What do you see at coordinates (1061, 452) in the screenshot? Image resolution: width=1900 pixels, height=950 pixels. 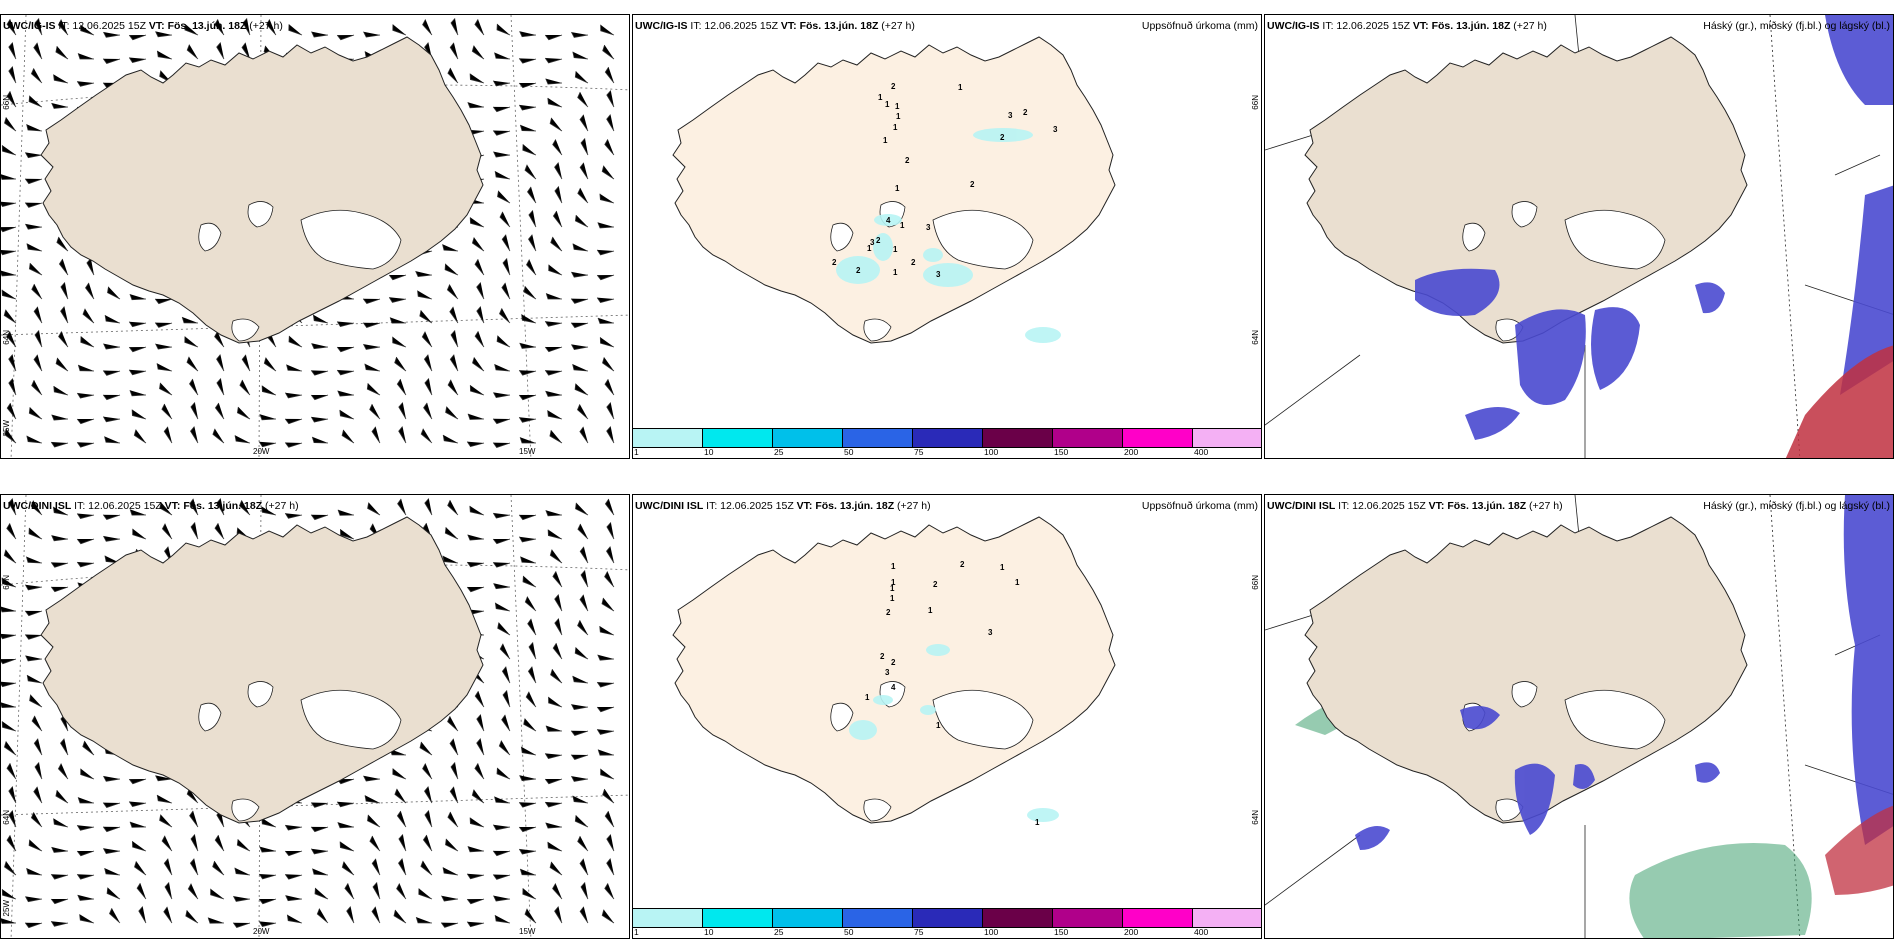 I see `colorbar-tick-label: 150` at bounding box center [1061, 452].